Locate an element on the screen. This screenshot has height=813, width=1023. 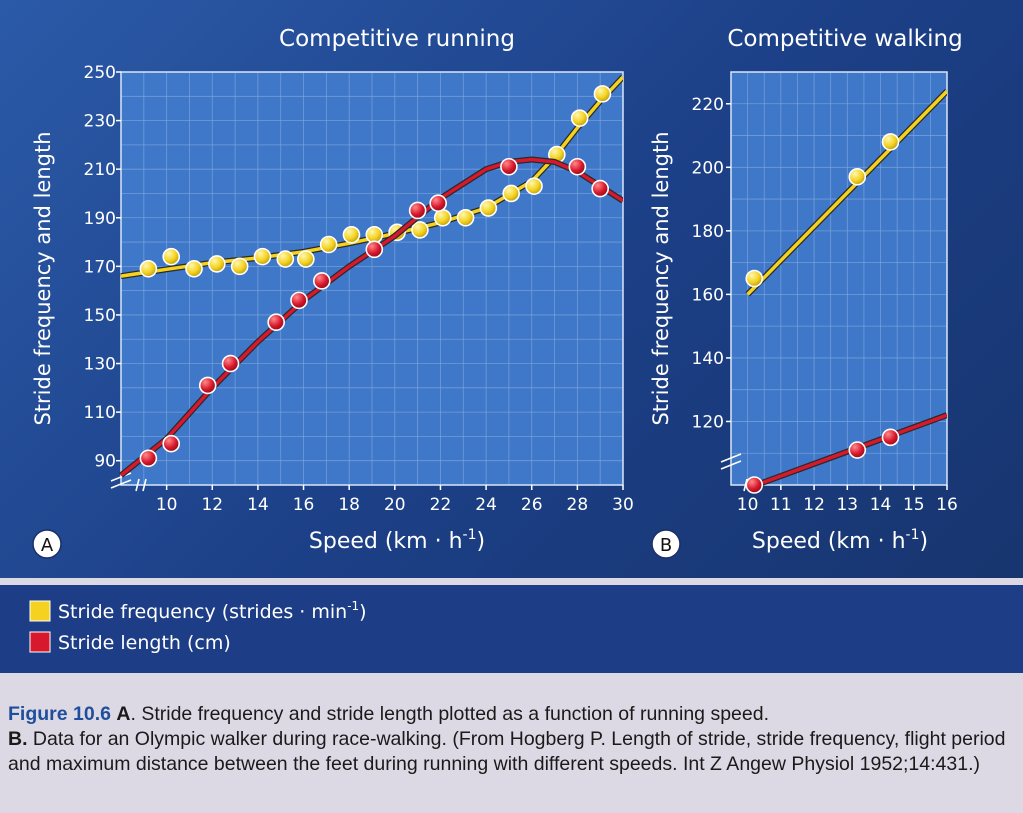
legend-label: Stride length (cm) is located at coordinates (144, 643).